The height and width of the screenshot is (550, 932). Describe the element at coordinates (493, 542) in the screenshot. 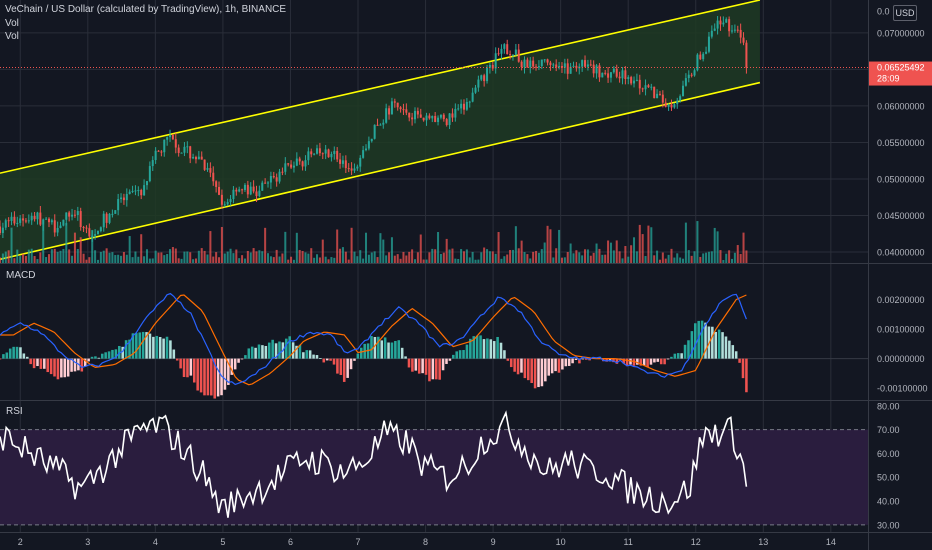

I see `time-label-9: 9` at that location.